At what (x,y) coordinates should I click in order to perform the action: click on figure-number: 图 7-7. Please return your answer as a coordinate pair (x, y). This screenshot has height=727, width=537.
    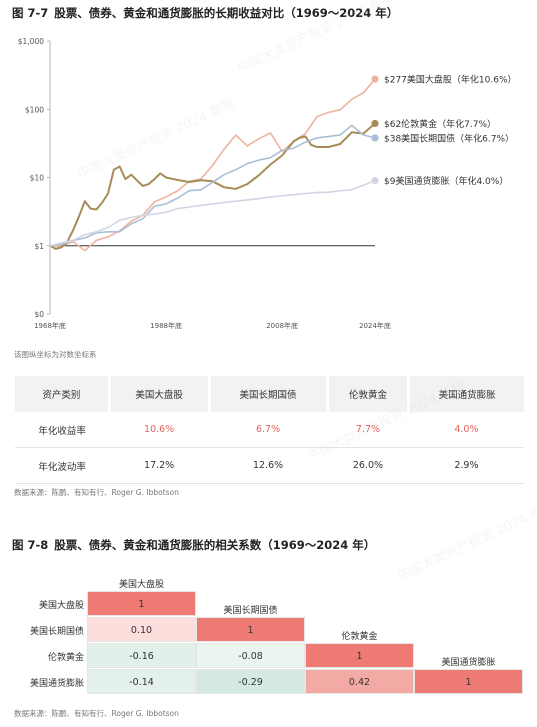
    Looking at the image, I should click on (30, 13).